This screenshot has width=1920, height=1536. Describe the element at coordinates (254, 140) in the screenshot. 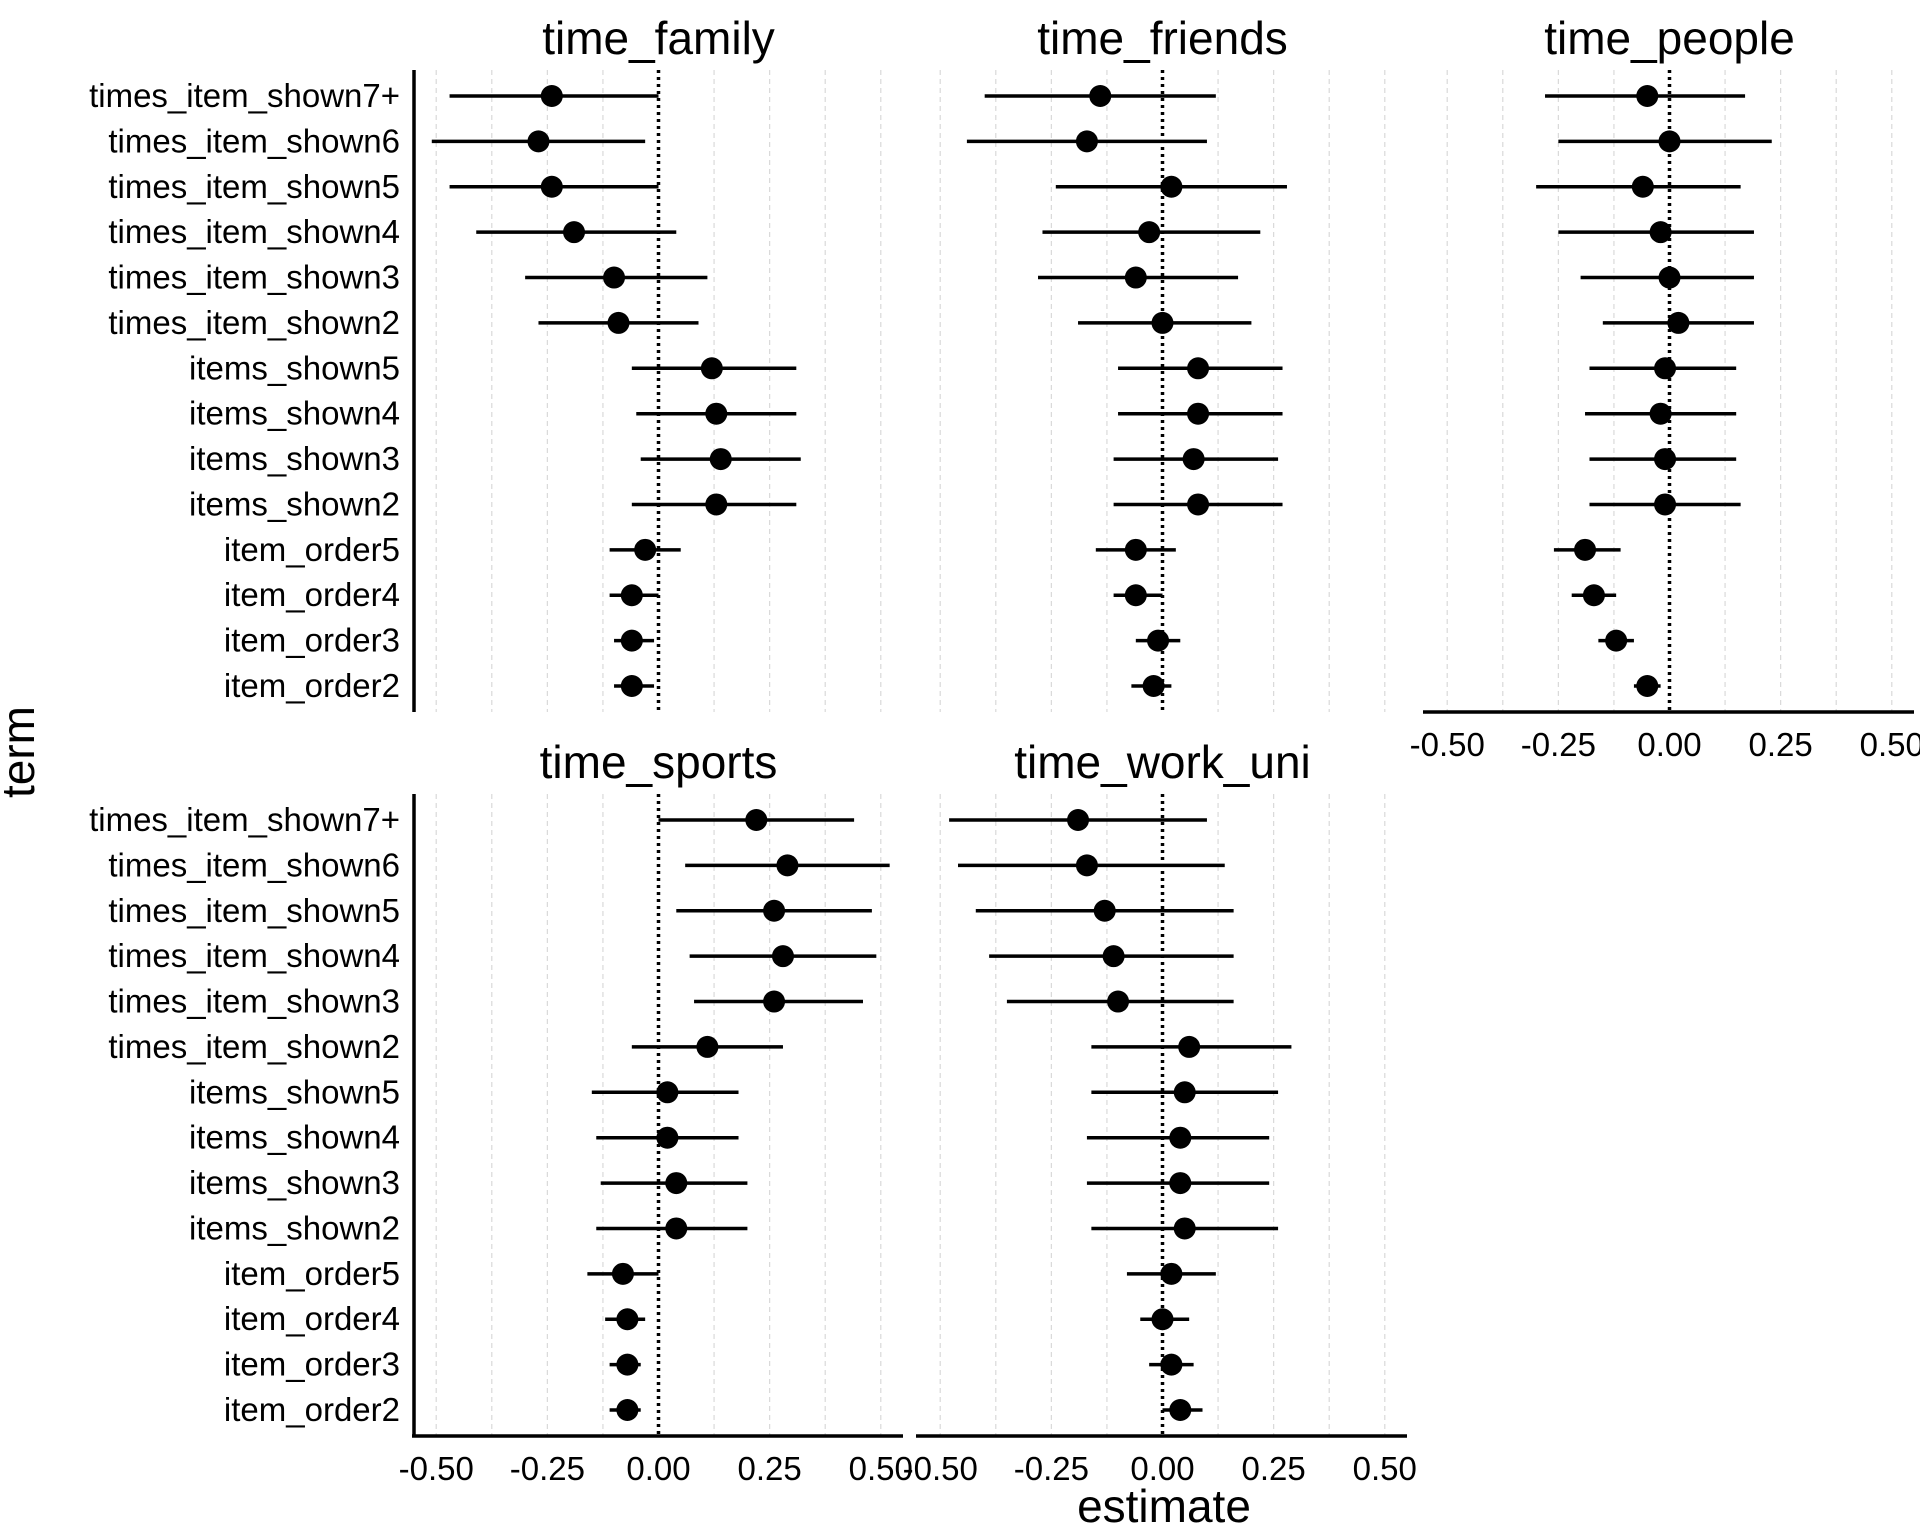

I see `y-tick-label: times_item_shown6` at that location.